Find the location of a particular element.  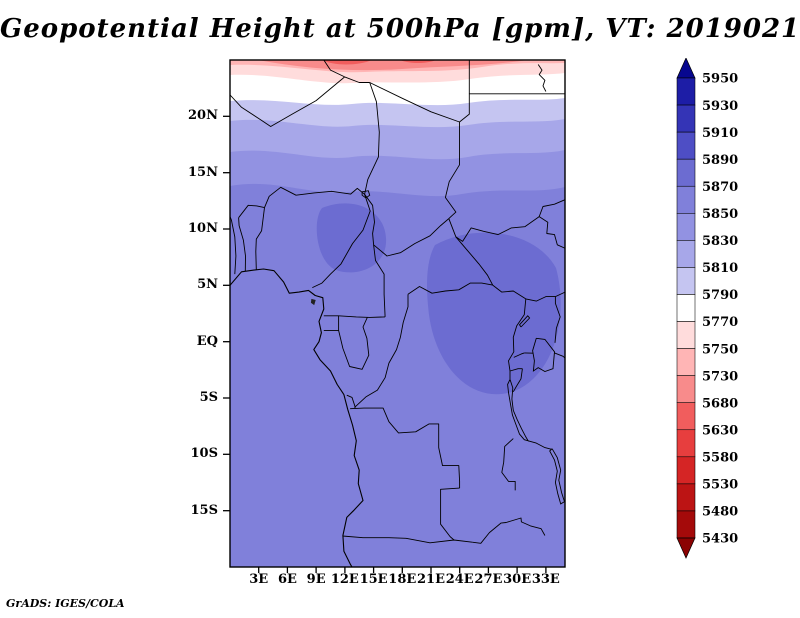

colorbar-label: 5750 is located at coordinates (720, 349).